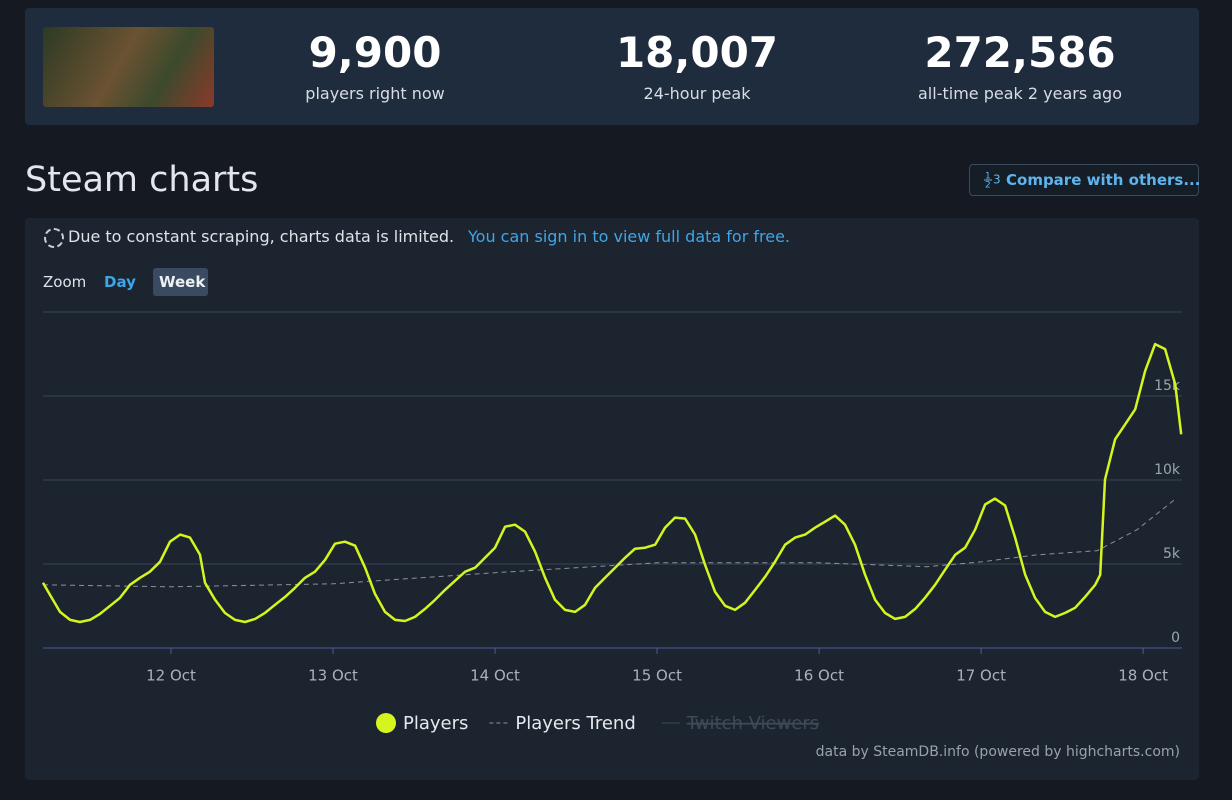 This screenshot has width=1232, height=800. I want to click on legend-label: Players Trend, so click(575, 723).